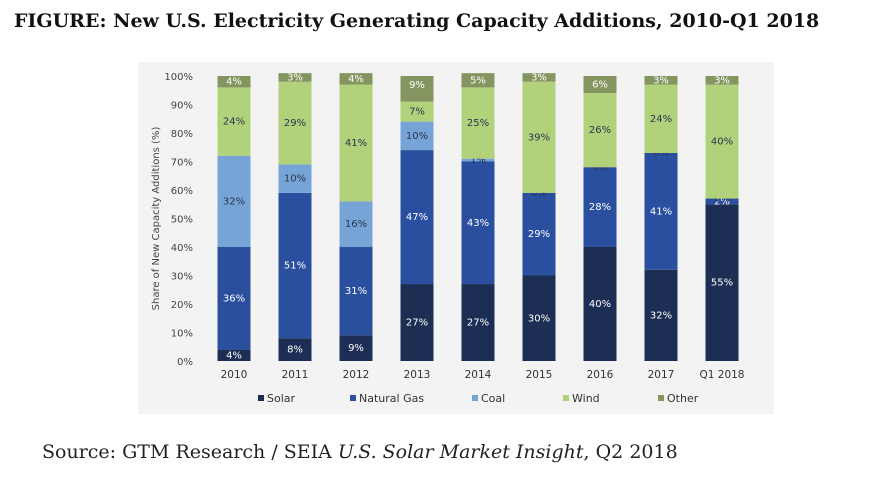 The image size is (888, 497). What do you see at coordinates (417, 375) in the screenshot?
I see `x-tick-label: 2013` at bounding box center [417, 375].